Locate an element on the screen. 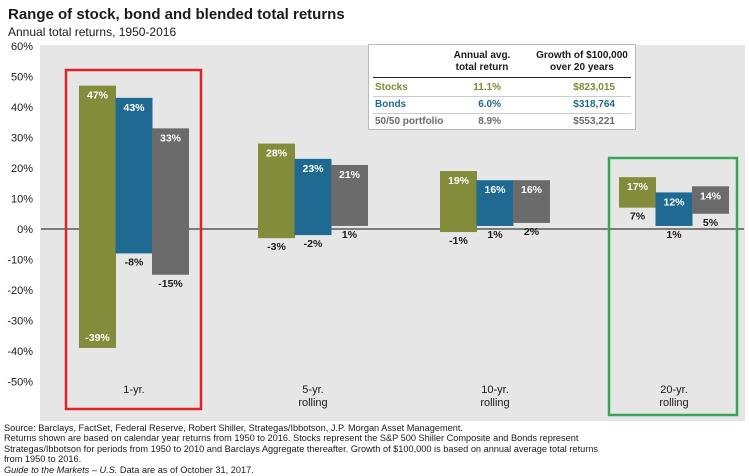  bar-max-label: 14% is located at coordinates (711, 196).